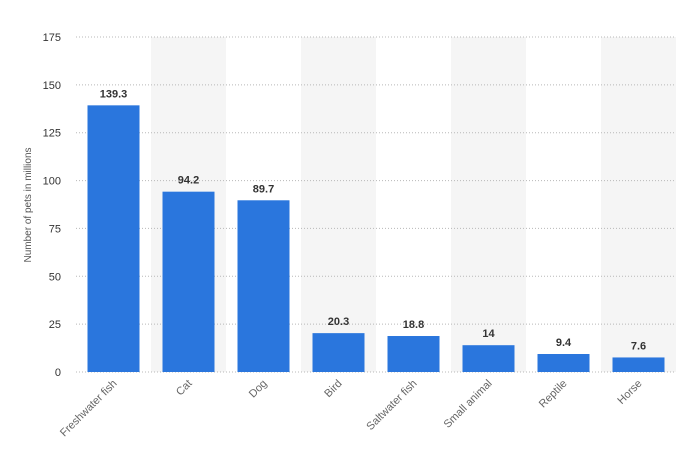  I want to click on y-axis-label: Number of pets in millions, so click(28, 204).